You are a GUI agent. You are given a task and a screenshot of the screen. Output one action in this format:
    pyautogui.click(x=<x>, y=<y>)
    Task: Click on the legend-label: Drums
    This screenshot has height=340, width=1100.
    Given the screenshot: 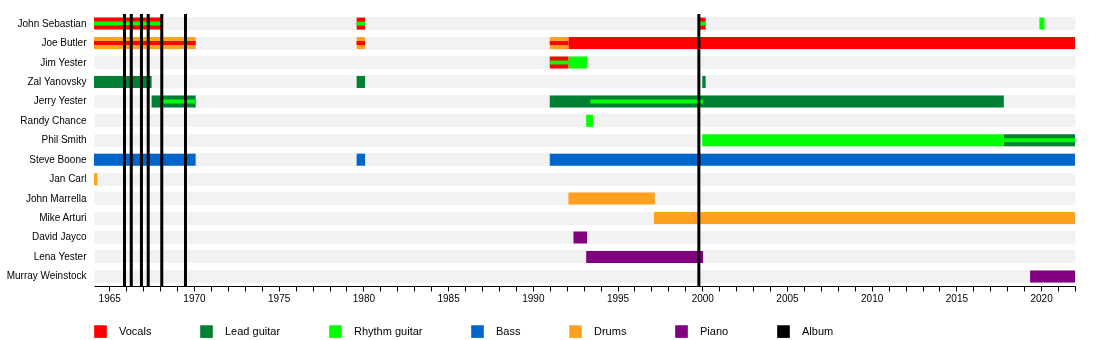 What is the action you would take?
    pyautogui.click(x=610, y=330)
    